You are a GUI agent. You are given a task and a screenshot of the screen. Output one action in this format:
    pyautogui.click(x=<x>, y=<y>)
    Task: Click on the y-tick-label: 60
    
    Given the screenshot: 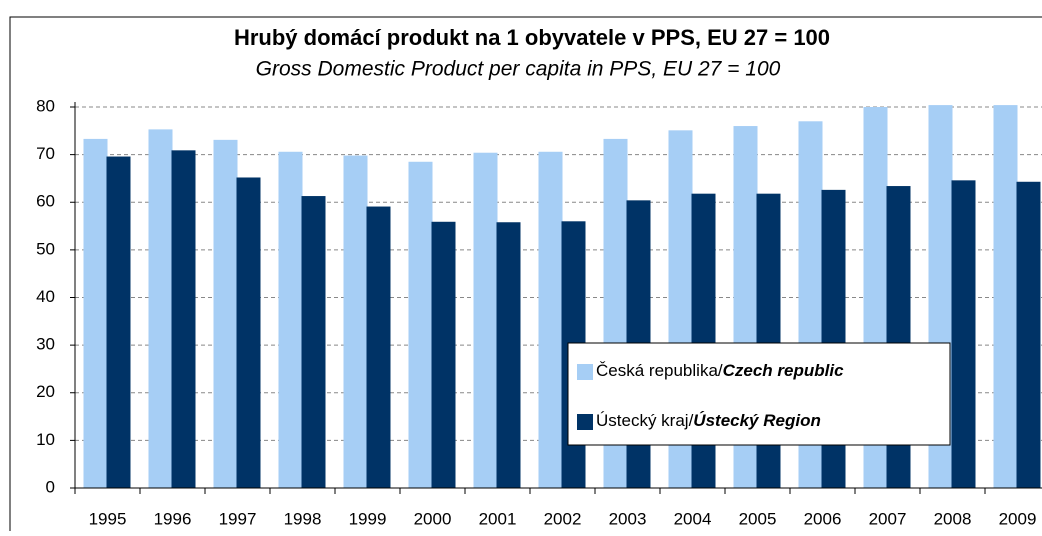 What is the action you would take?
    pyautogui.click(x=45, y=201)
    